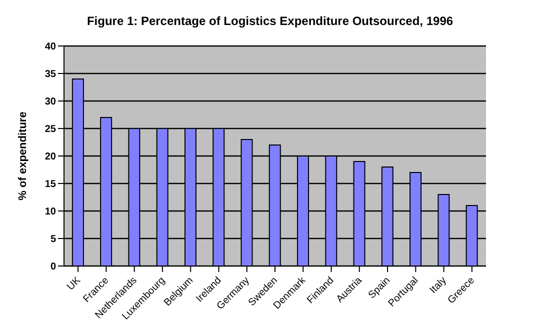 Image resolution: width=540 pixels, height=333 pixels. I want to click on y-tick-label: 40, so click(50, 47).